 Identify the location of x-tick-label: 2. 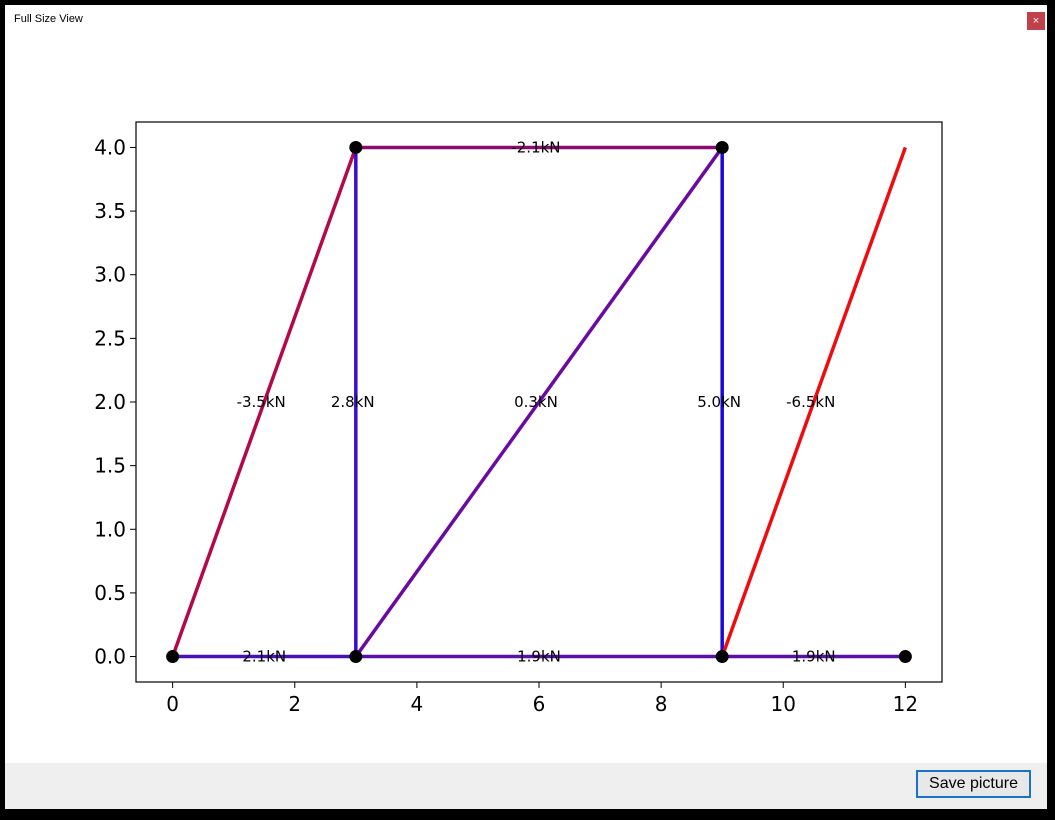
(294, 704).